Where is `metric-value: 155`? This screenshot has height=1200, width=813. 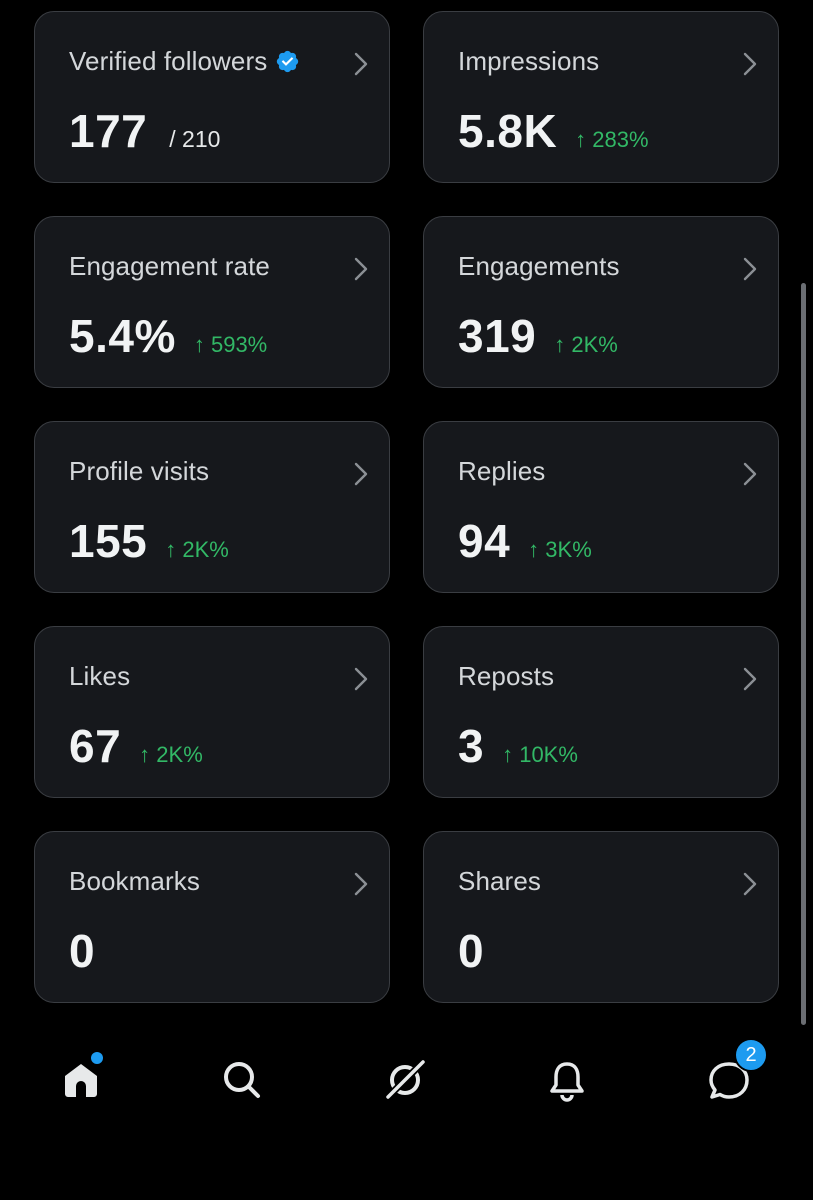
metric-value: 155 is located at coordinates (108, 541).